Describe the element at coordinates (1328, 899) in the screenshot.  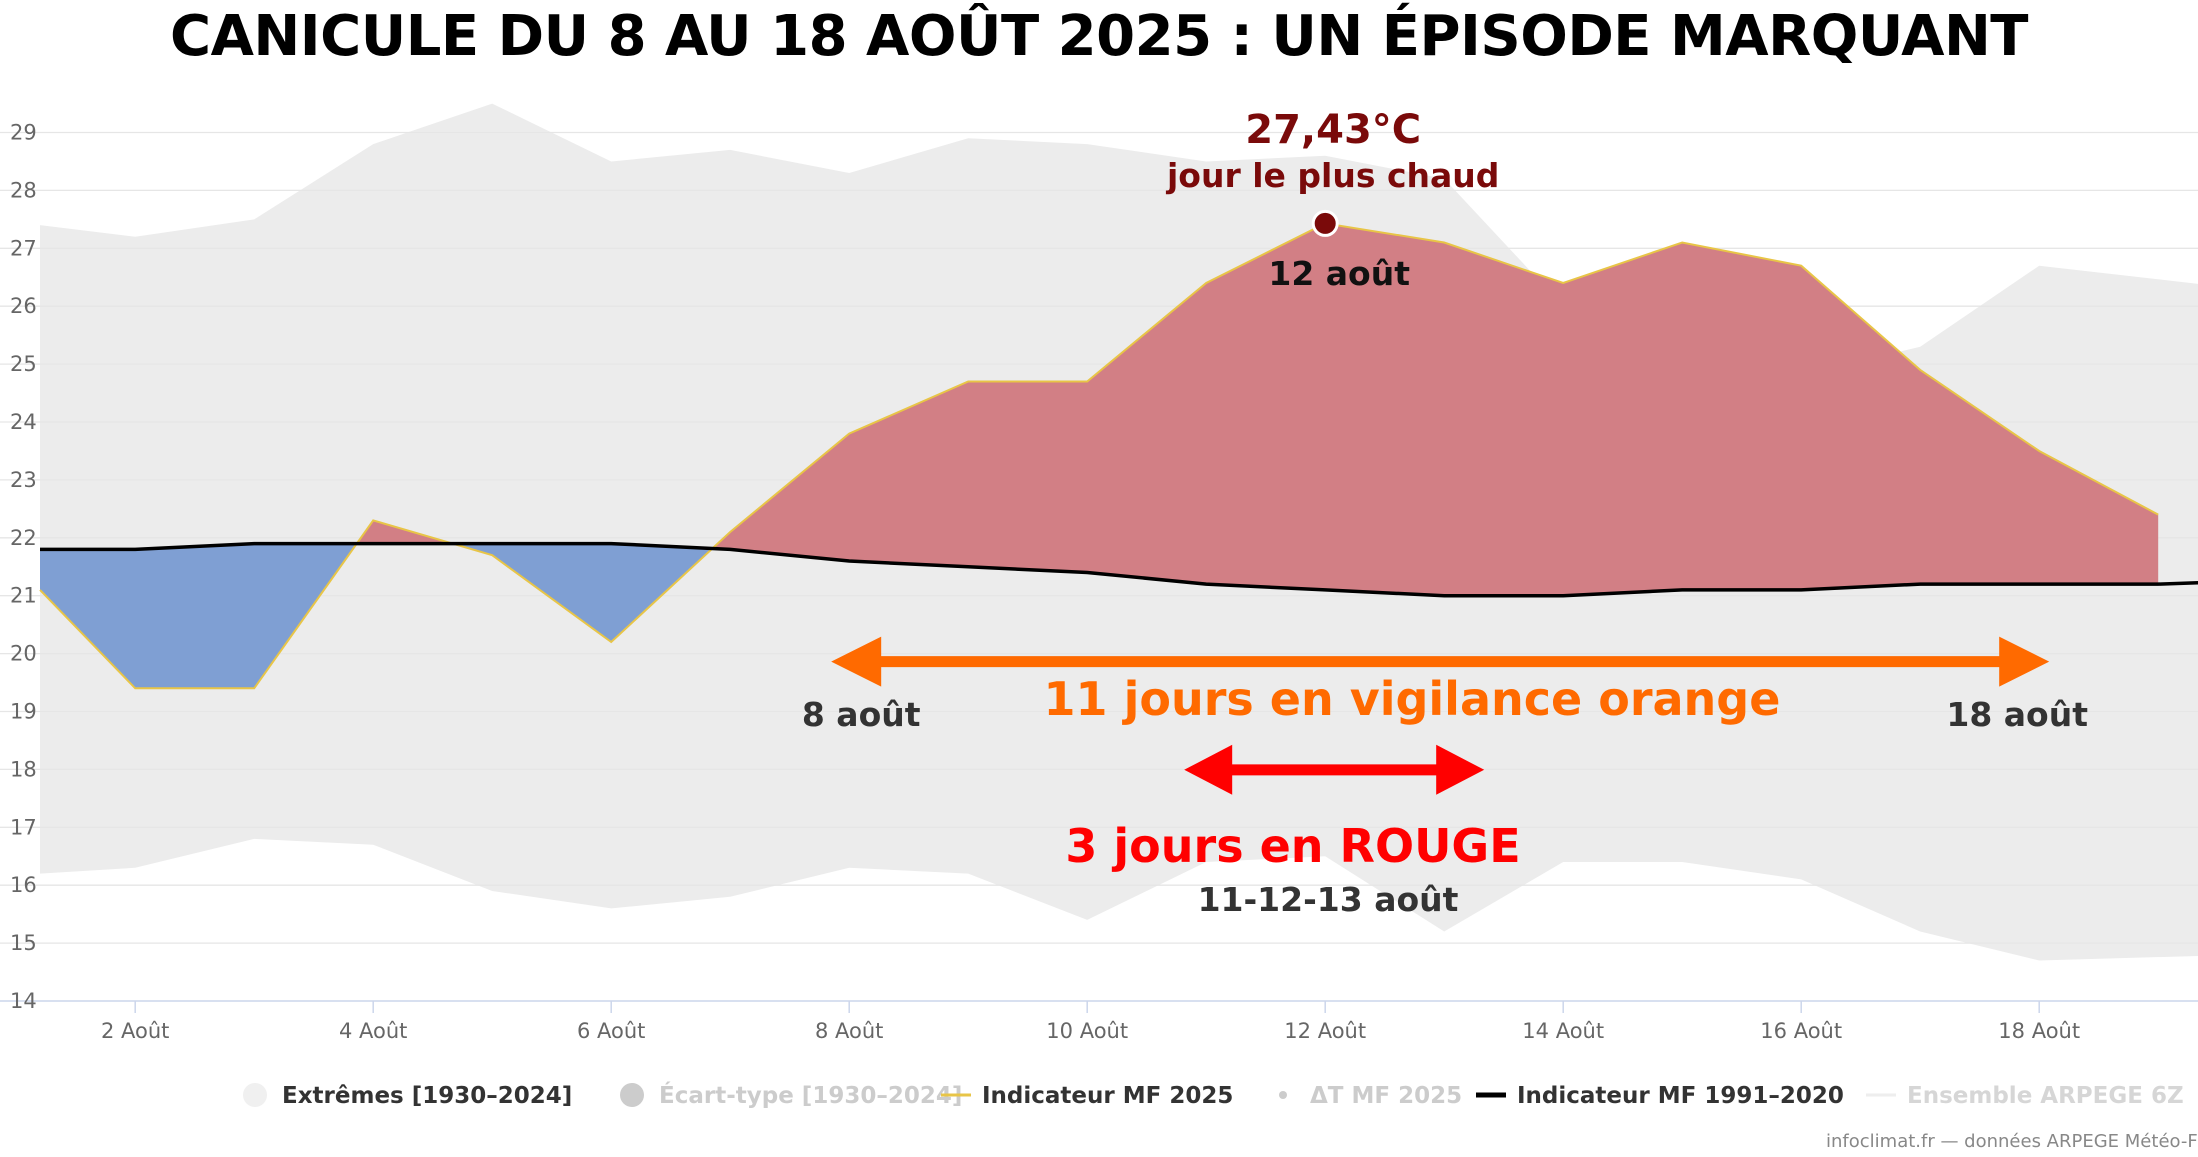
I see `red-vigilance-dates-label: 11-12-13 août` at that location.